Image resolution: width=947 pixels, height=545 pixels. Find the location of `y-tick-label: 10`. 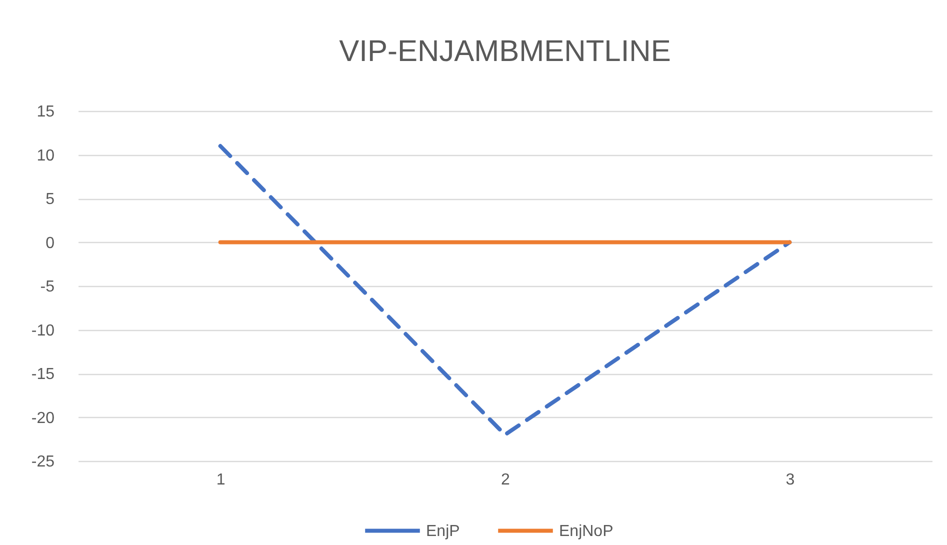

y-tick-label: 10 is located at coordinates (45, 155).